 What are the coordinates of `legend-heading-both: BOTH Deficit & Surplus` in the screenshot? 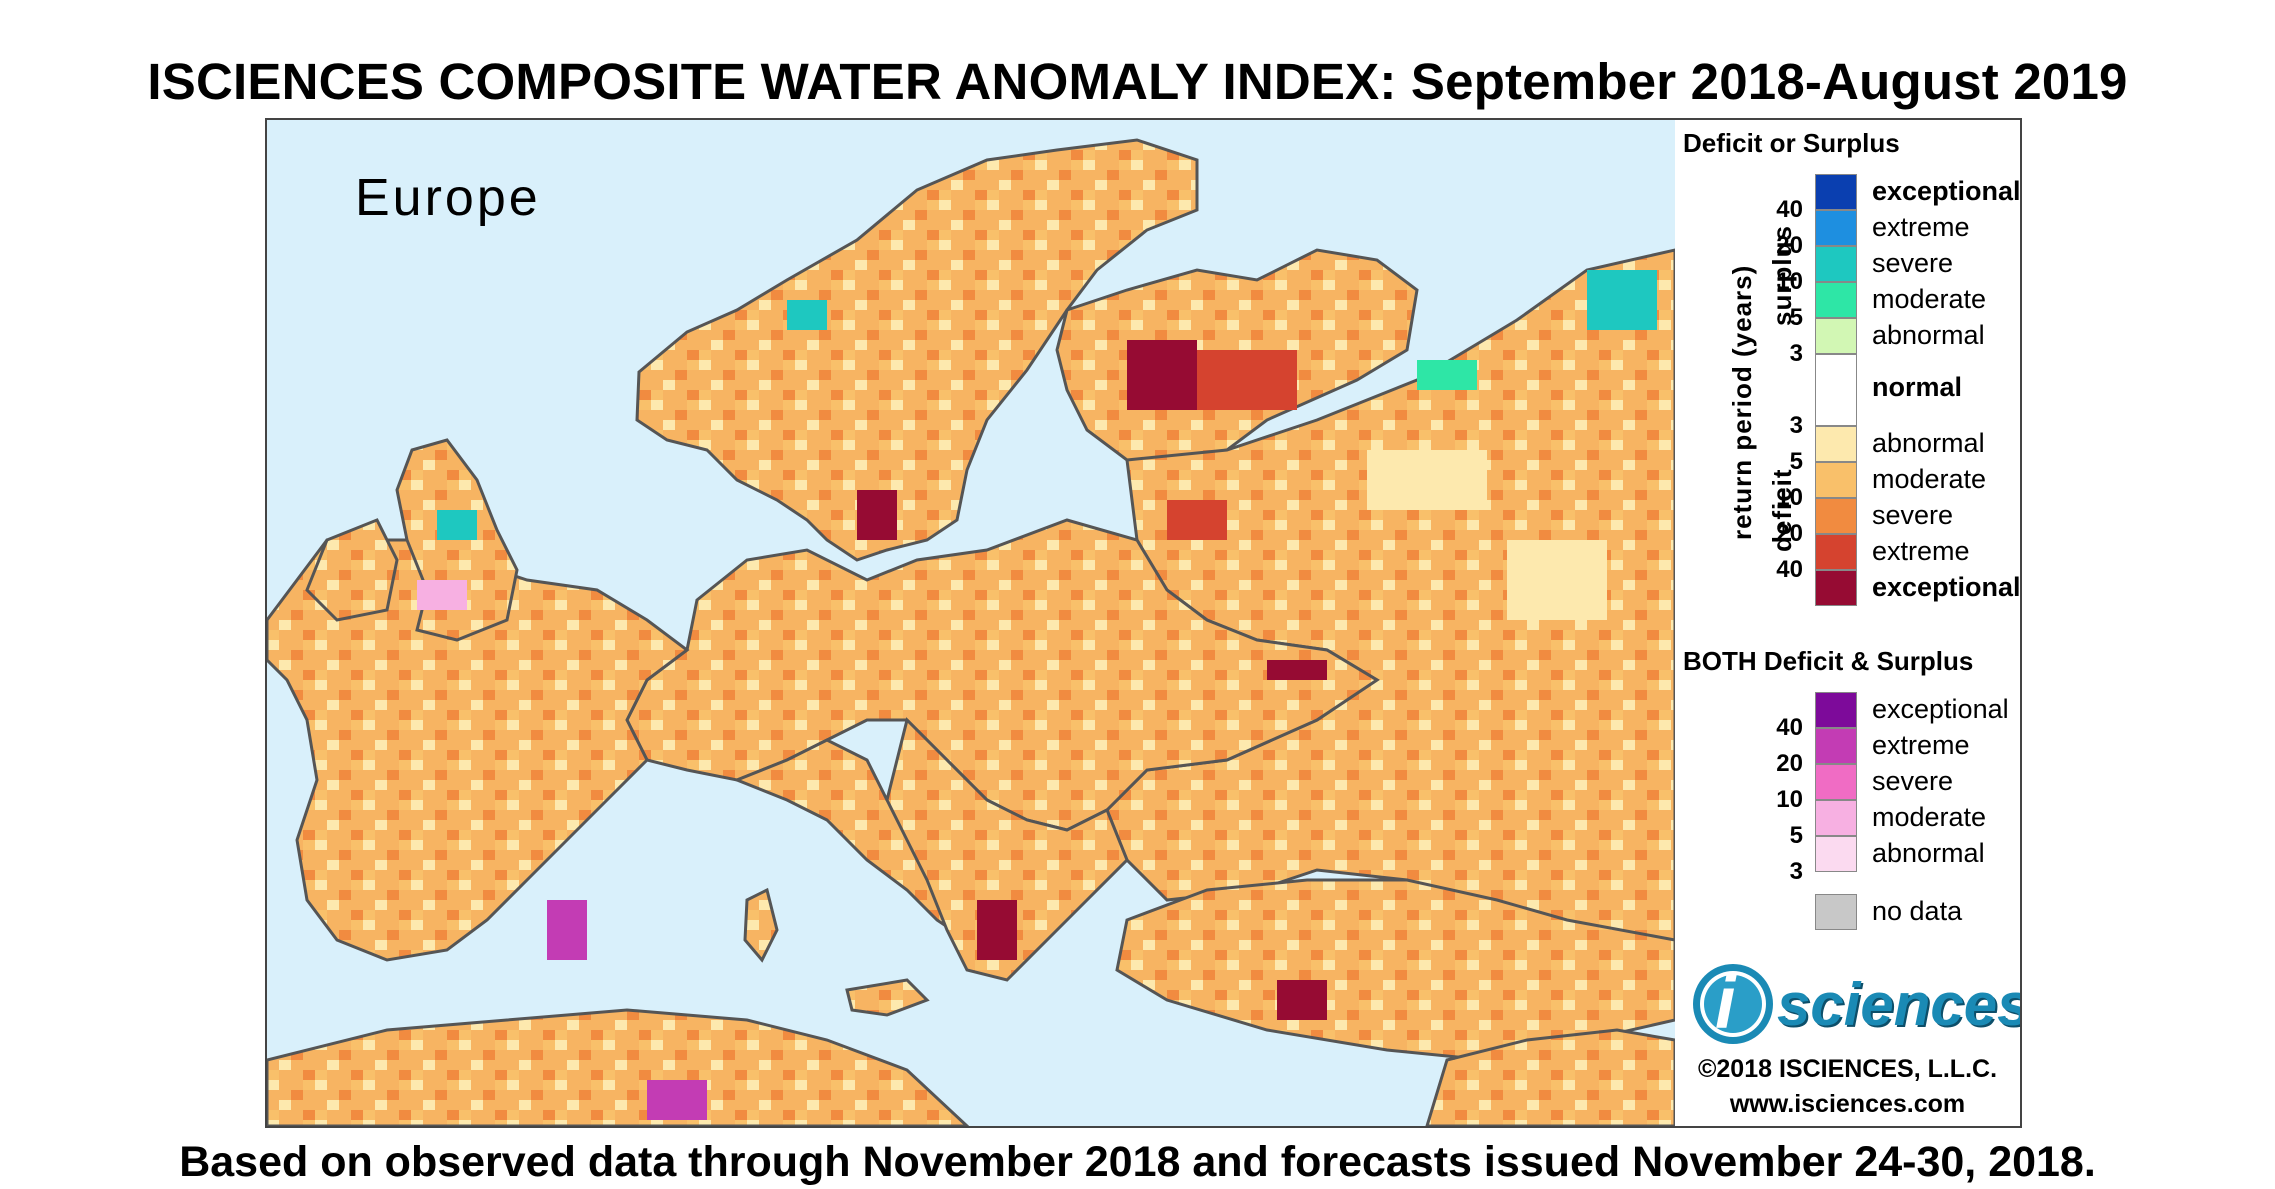 It's located at (1828, 661).